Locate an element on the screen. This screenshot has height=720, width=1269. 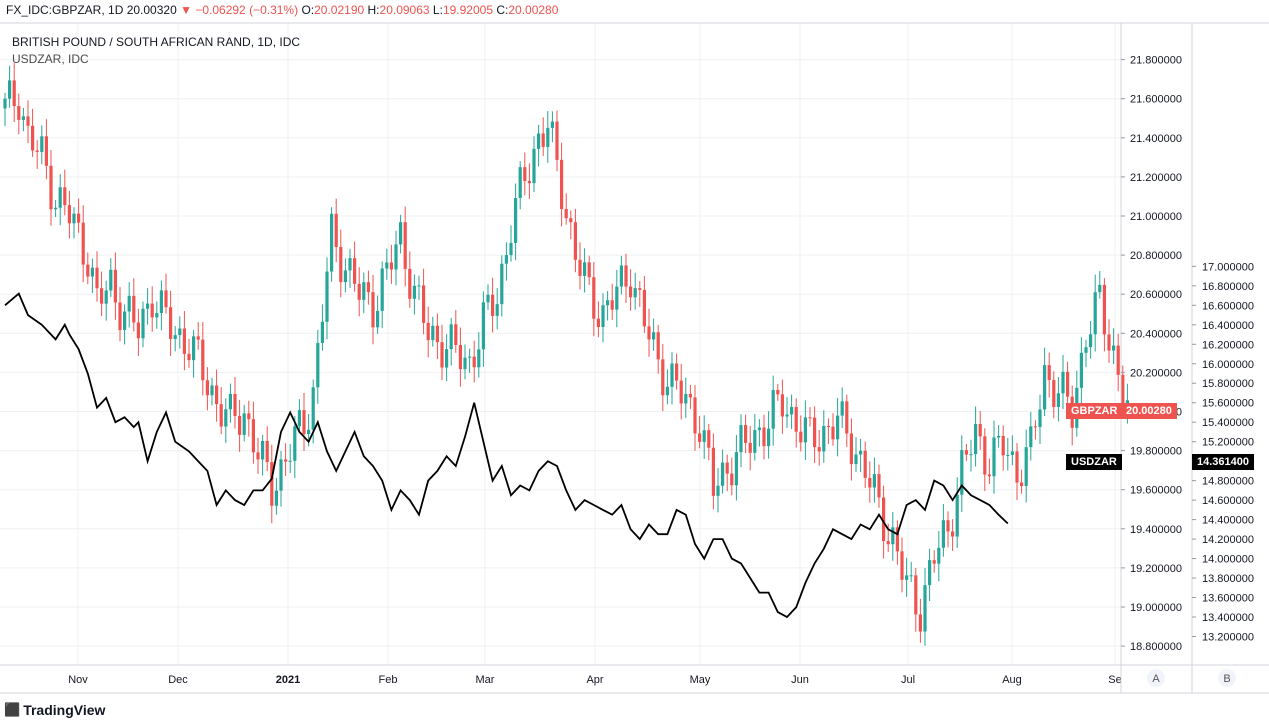
y2-tick-label: 13.600000 is located at coordinates (1228, 599).